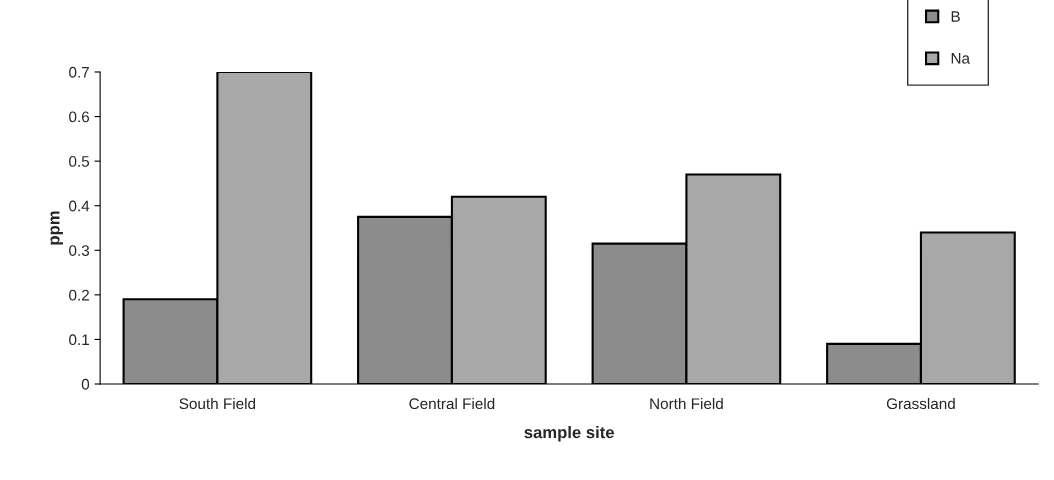 The width and height of the screenshot is (1054, 480). What do you see at coordinates (79, 250) in the screenshot?
I see `y-tick-label: 0.3` at bounding box center [79, 250].